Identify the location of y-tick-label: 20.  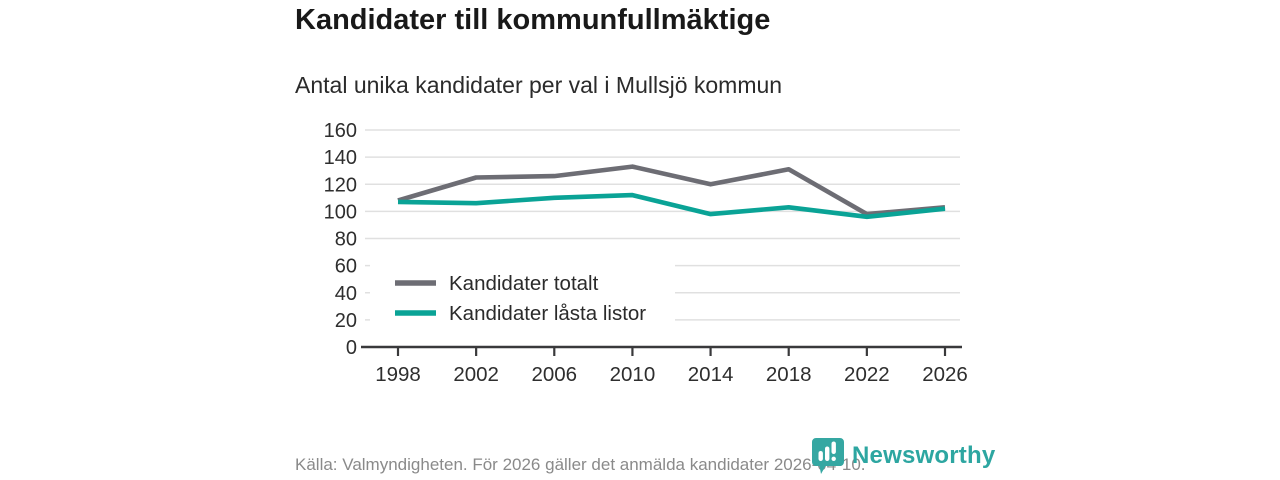
(346, 321).